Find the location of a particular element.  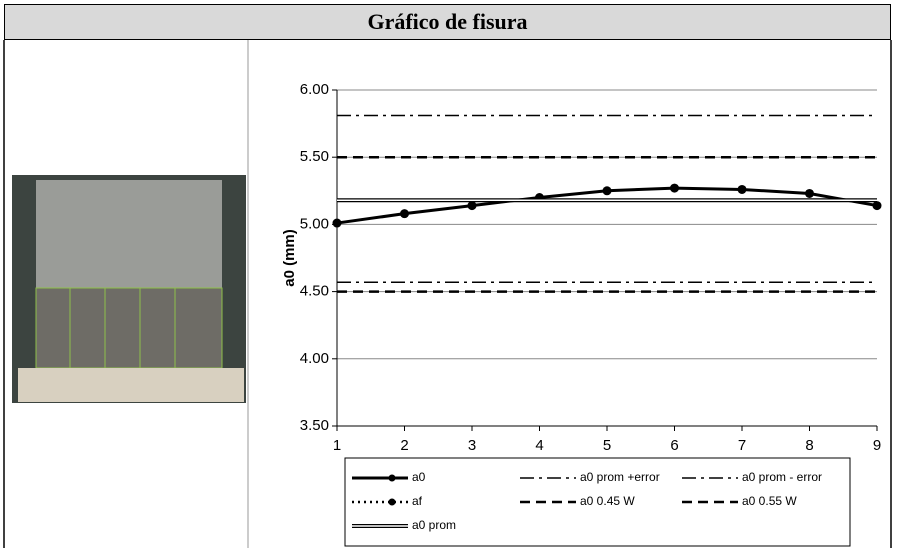

legend-label: a0 prom - error is located at coordinates (782, 477).